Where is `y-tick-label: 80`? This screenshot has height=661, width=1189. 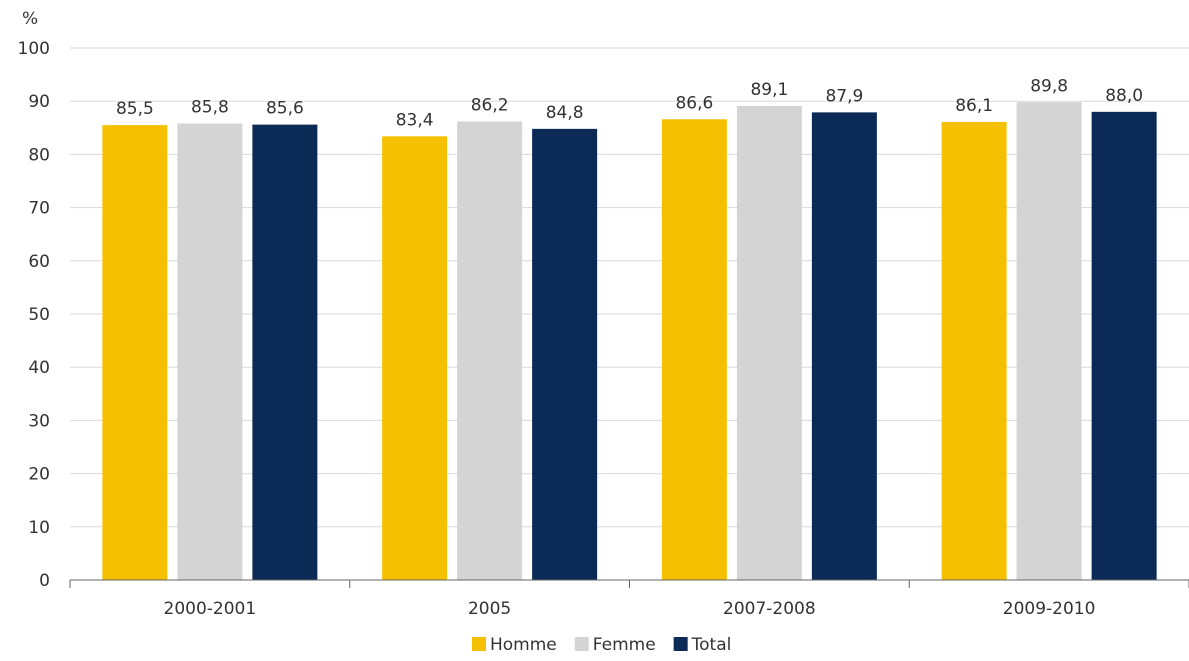 y-tick-label: 80 is located at coordinates (39, 155).